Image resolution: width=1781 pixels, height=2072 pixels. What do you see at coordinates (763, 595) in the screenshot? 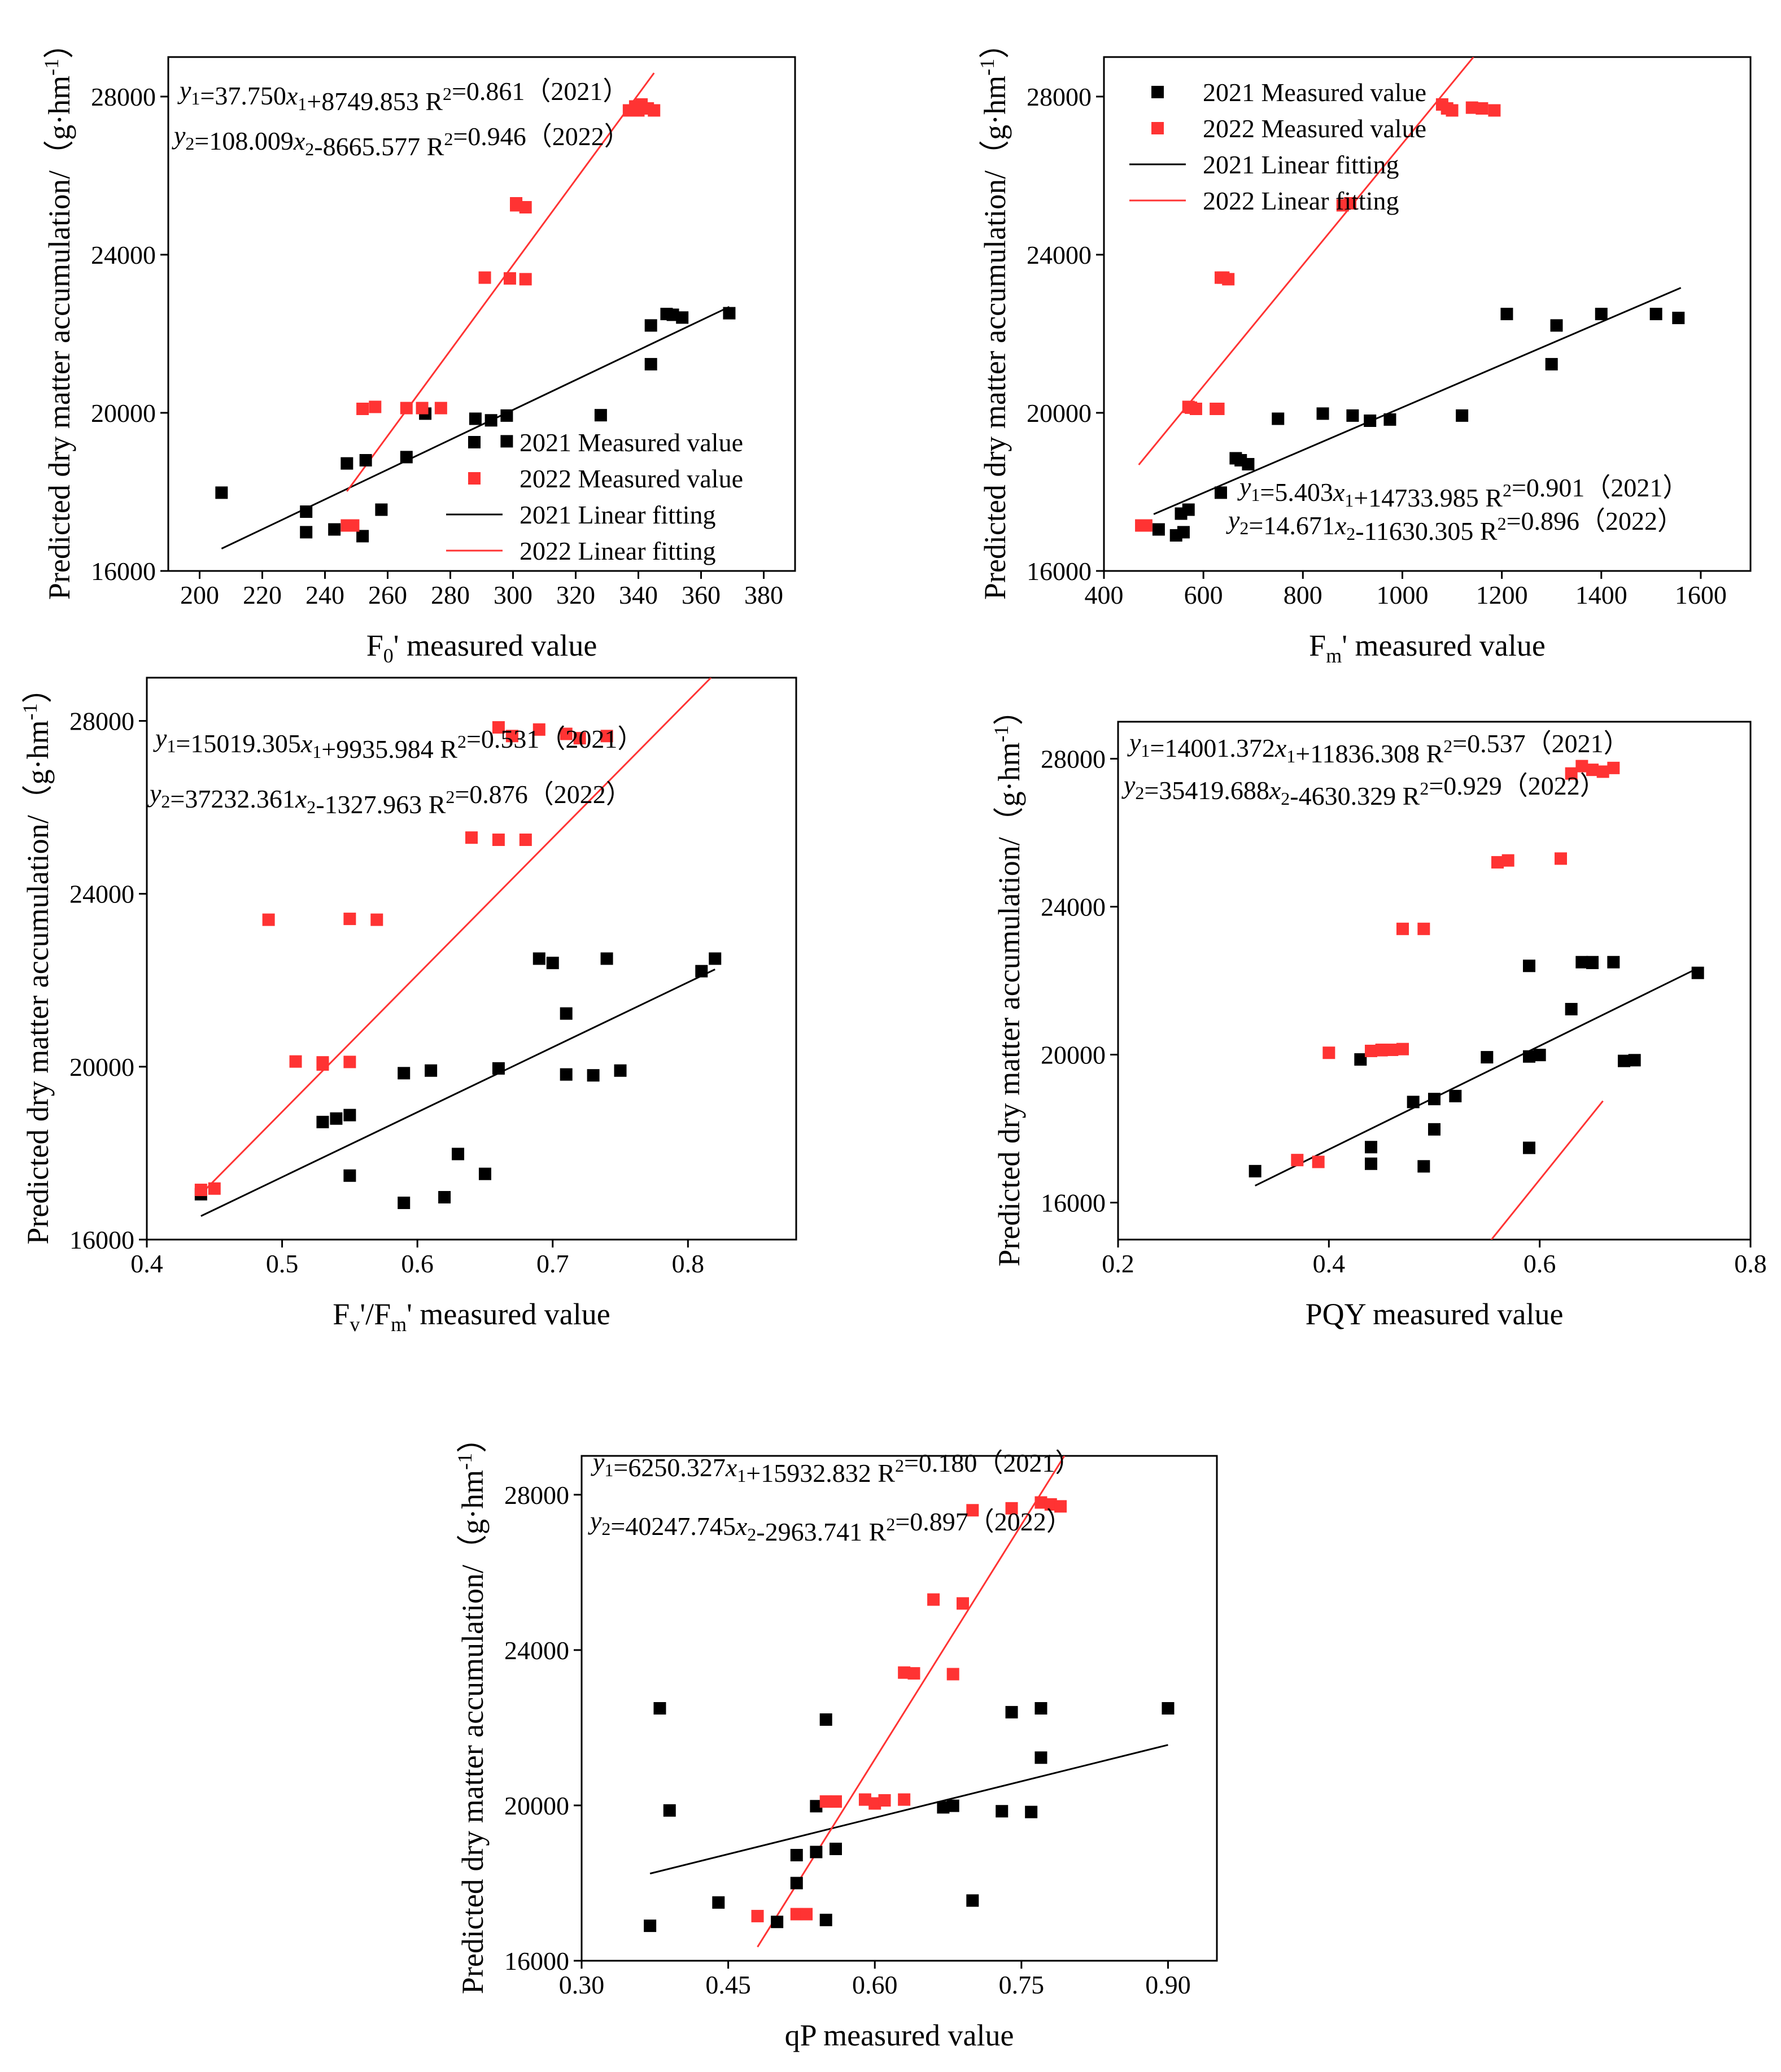
I see `x-tick-label: 380` at bounding box center [763, 595].